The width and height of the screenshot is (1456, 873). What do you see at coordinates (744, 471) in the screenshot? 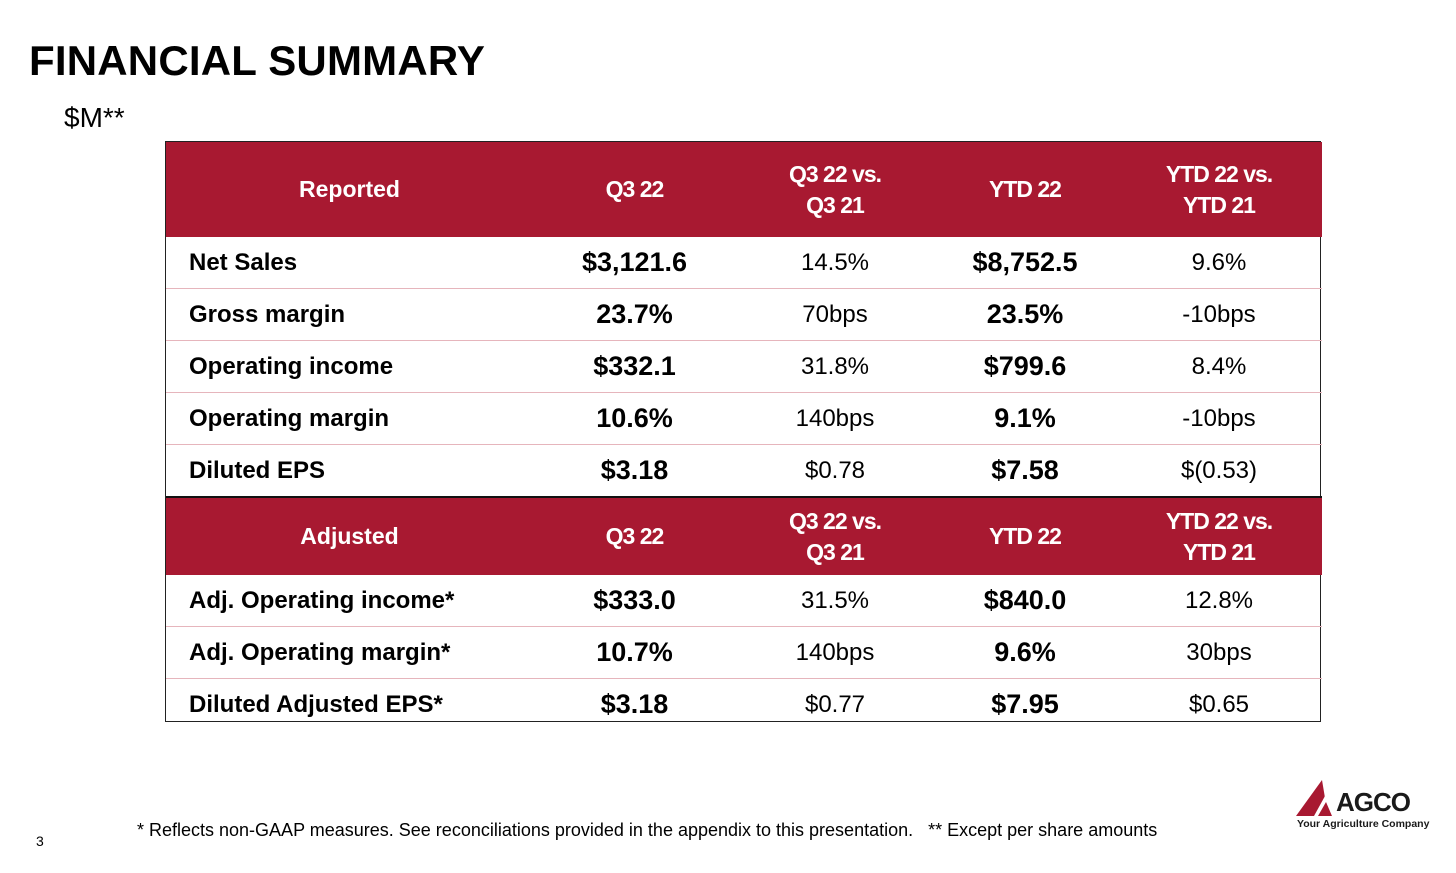
I see `table-row: Diluted EPS $3.18 $0.78 $7.58 $(0.53)` at bounding box center [744, 471].